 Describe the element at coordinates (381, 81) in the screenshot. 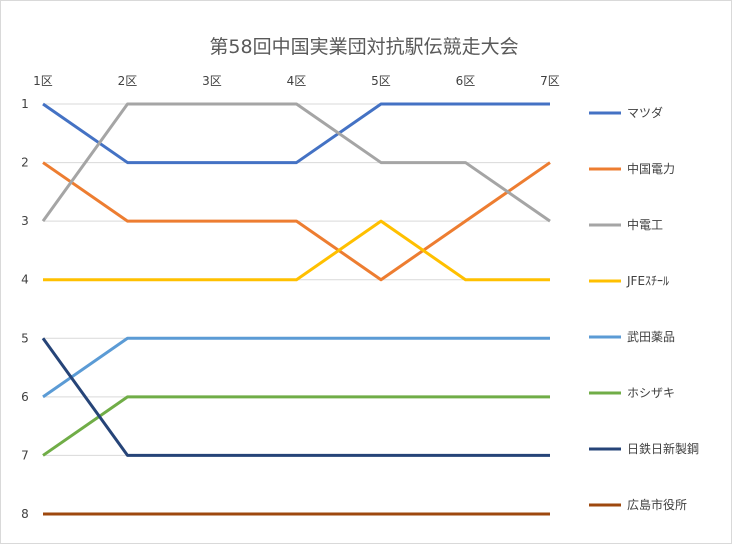

I see `x-tick-label: 5区` at that location.